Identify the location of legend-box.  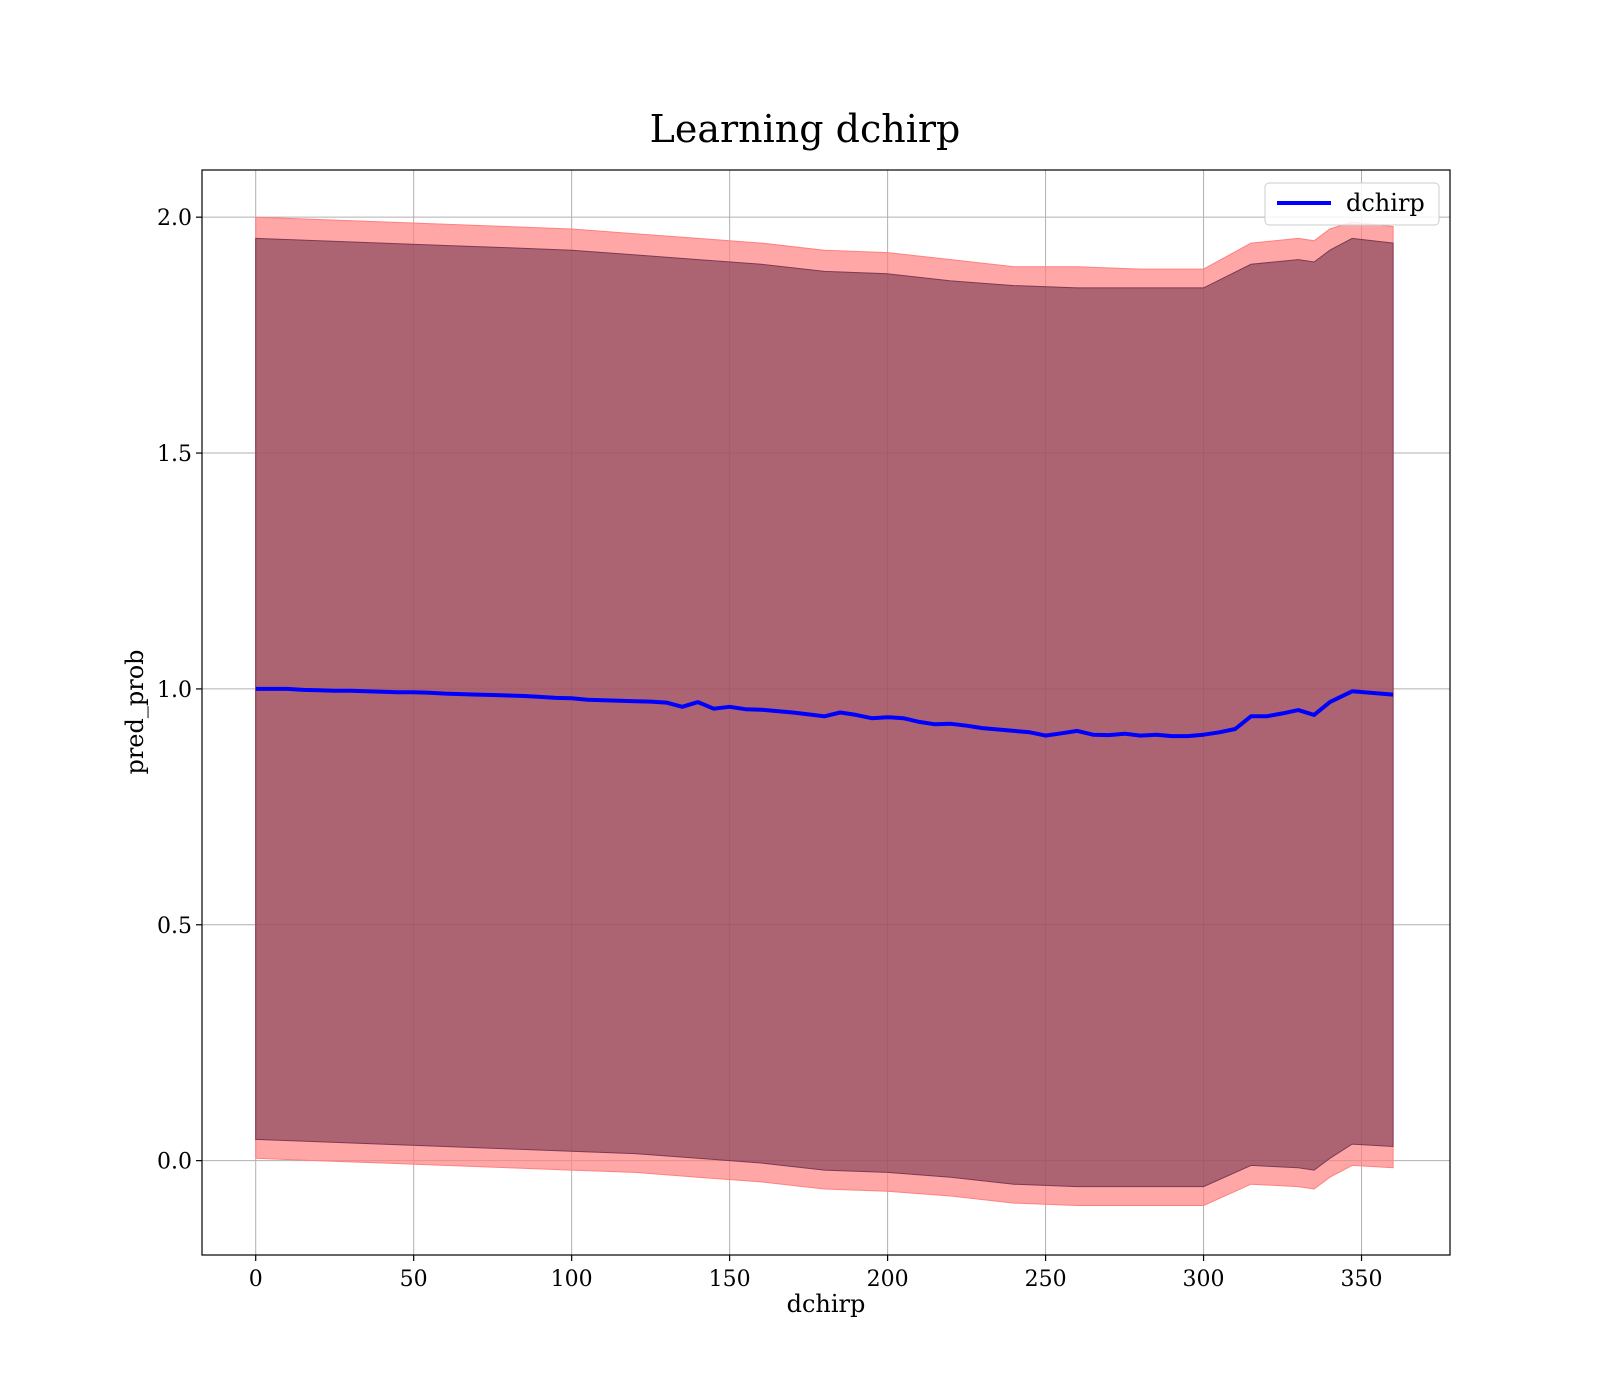
(1352, 204).